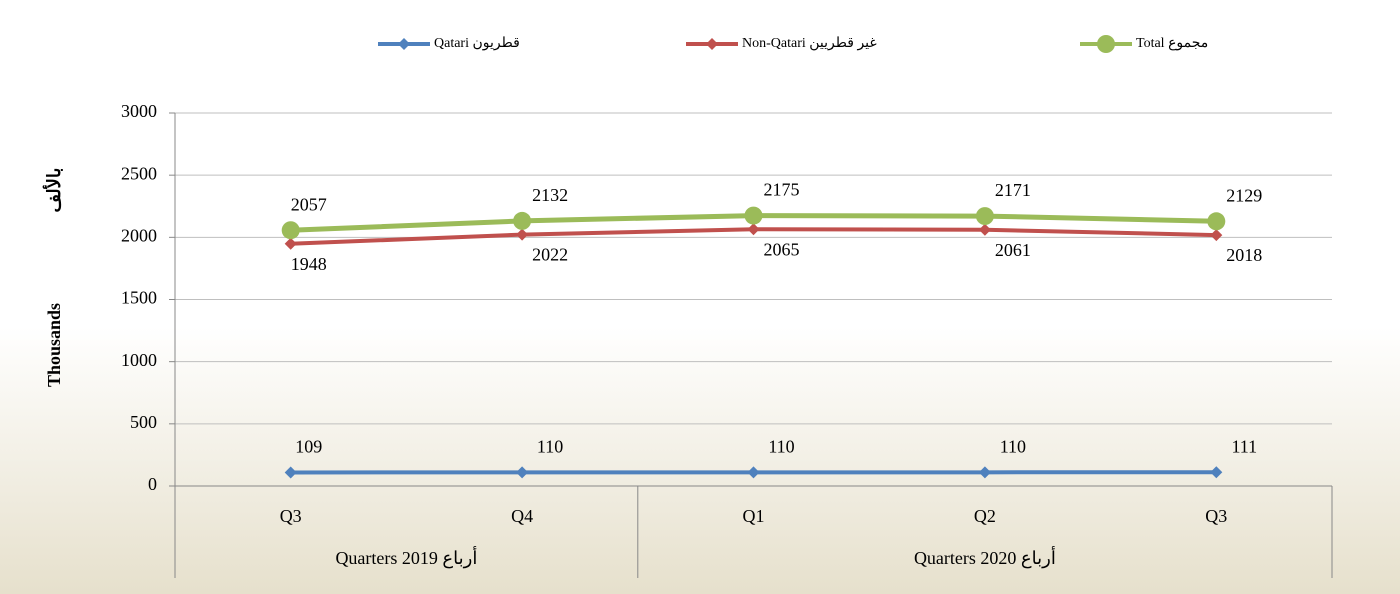 Image resolution: width=1400 pixels, height=594 pixels. I want to click on x-tick-label: Q1, so click(754, 516).